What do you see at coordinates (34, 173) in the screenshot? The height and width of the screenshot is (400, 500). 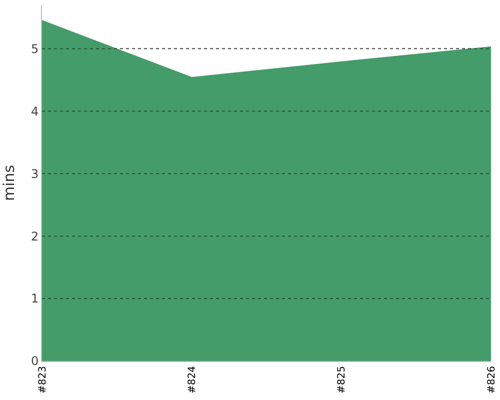 I see `y-tick-label: 3` at bounding box center [34, 173].